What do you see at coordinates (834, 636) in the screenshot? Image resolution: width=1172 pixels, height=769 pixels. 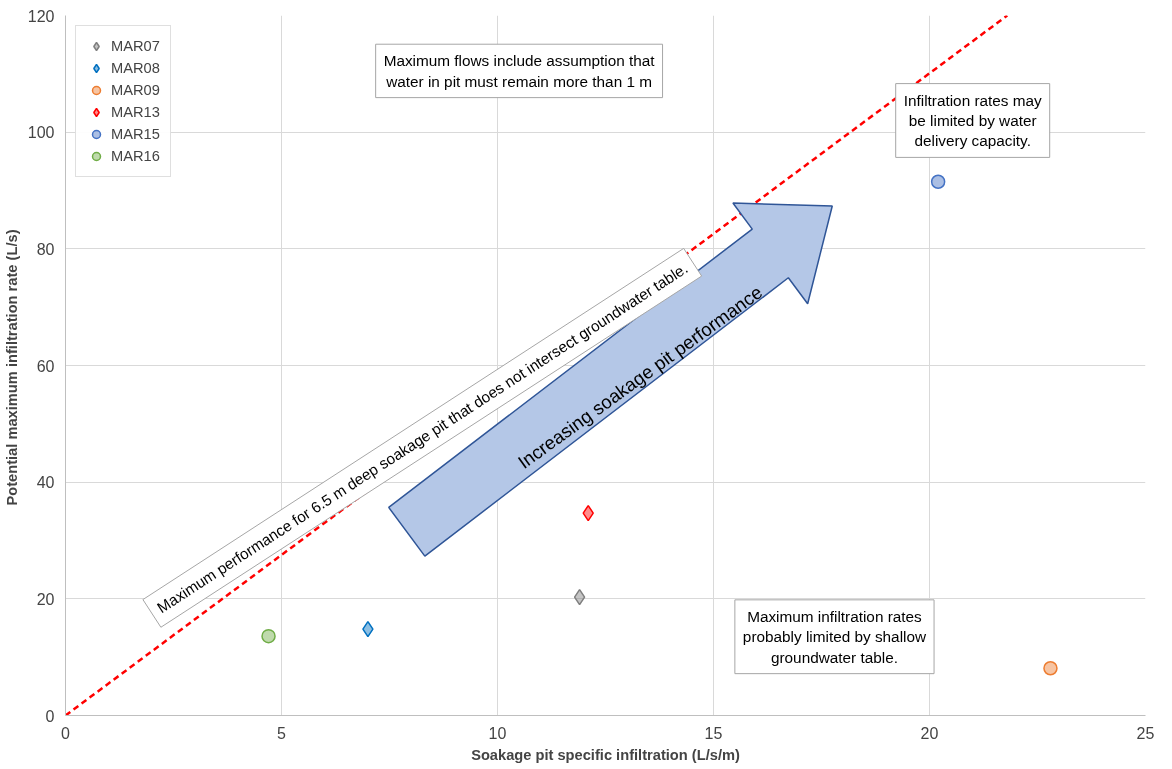 I see `annotation: Maximum infiltration rates probably limited by shallow groundwater table.` at bounding box center [834, 636].